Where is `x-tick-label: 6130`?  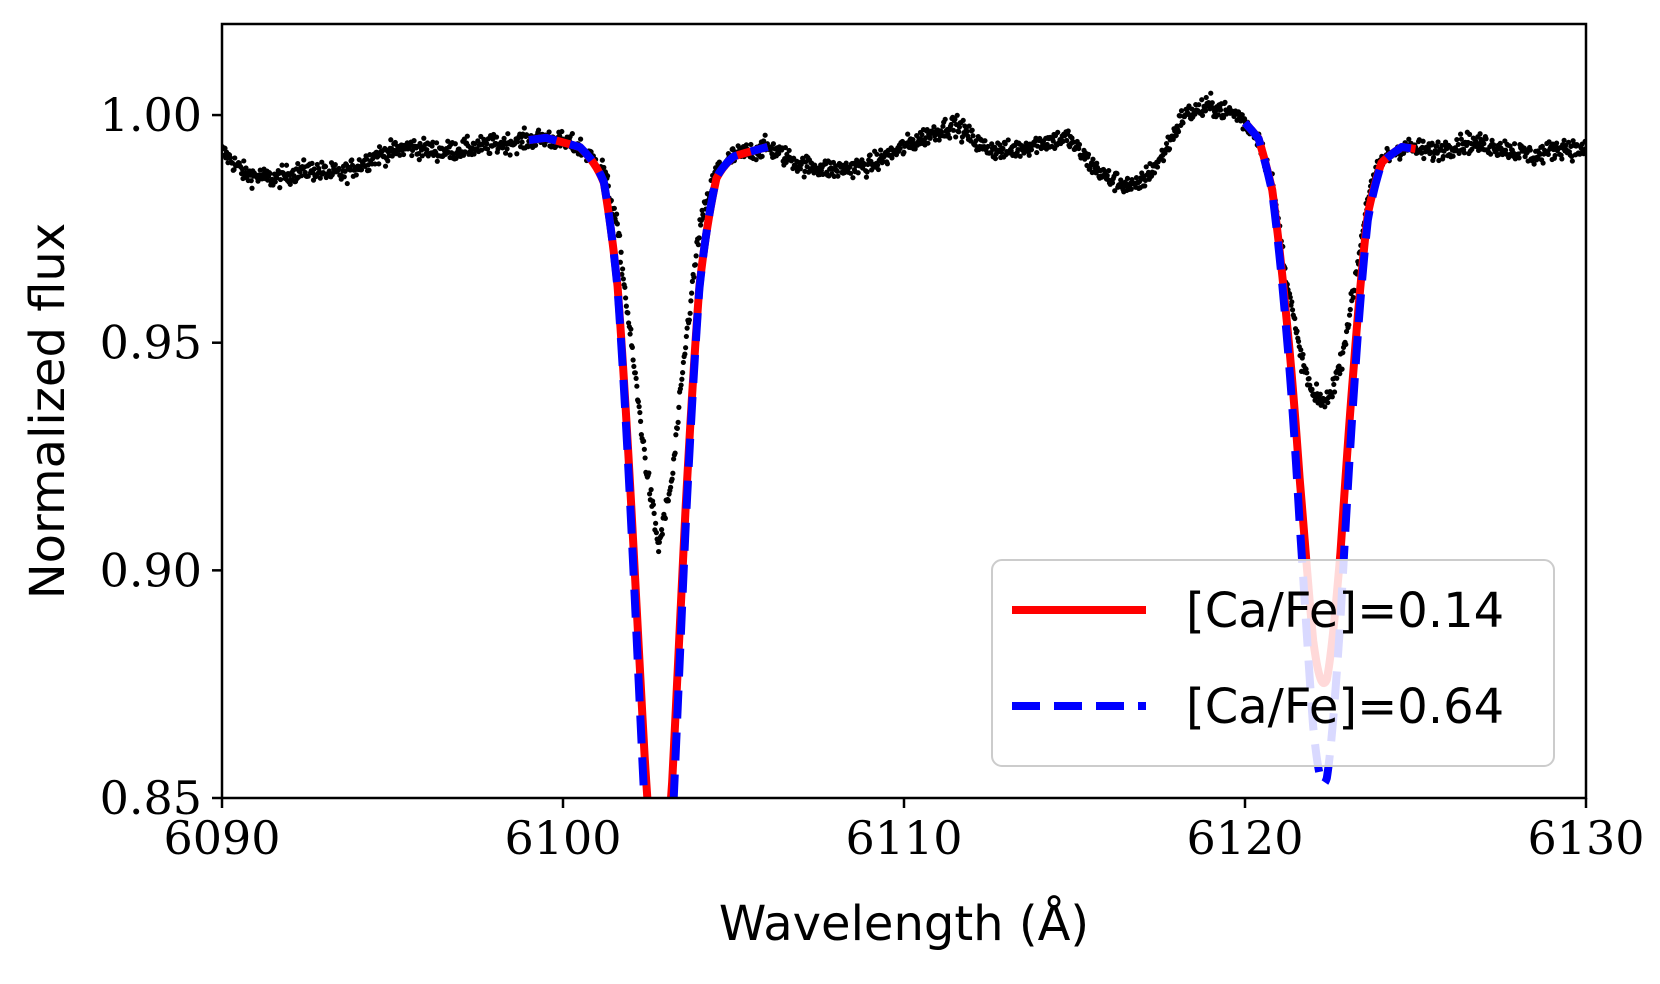
x-tick-label: 6130 is located at coordinates (1585, 838).